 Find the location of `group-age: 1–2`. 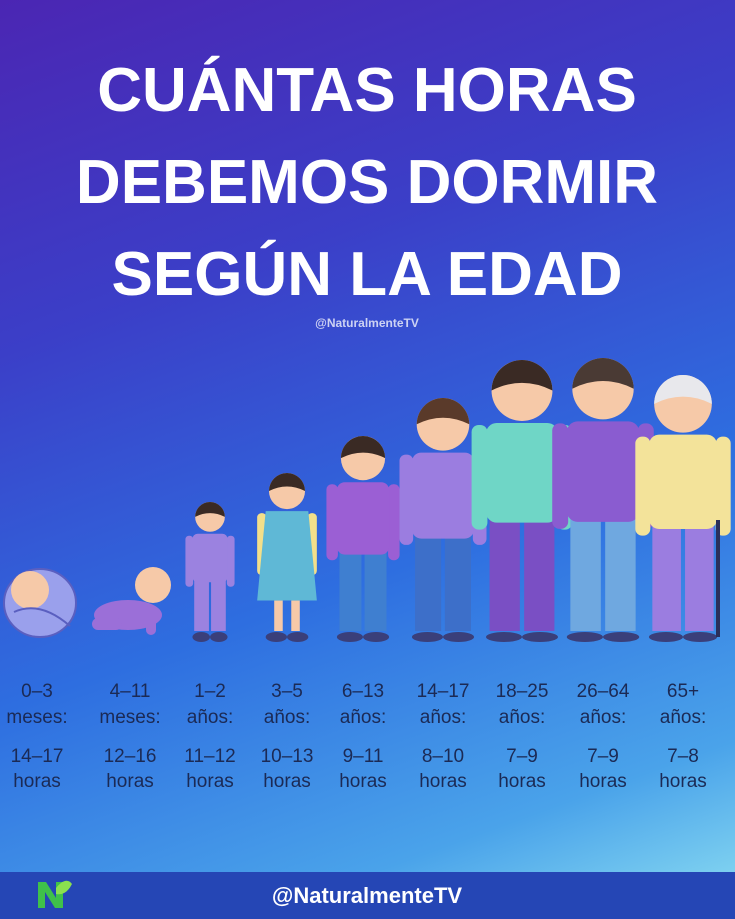

group-age: 1–2 is located at coordinates (210, 691).